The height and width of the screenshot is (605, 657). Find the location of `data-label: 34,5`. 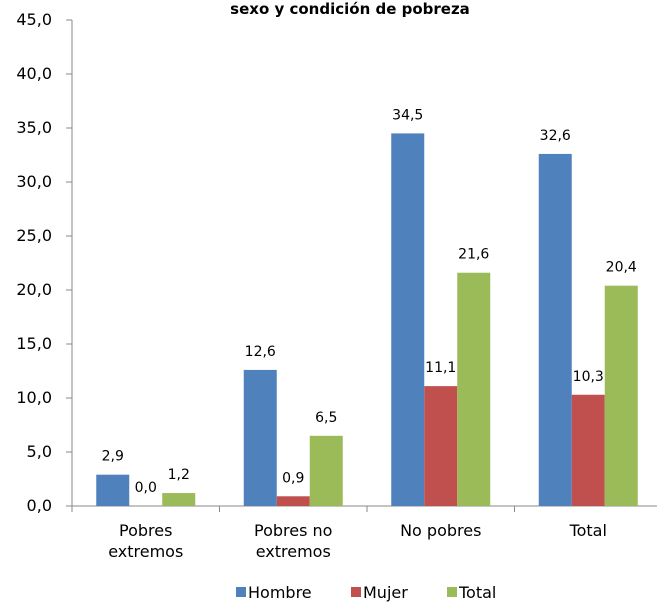

data-label: 34,5 is located at coordinates (407, 115).